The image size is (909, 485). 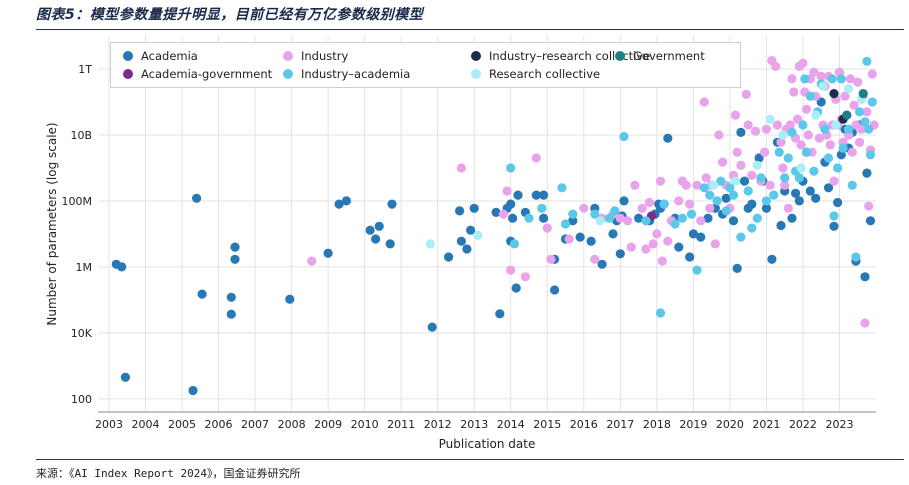 I want to click on x-tick-label: 2023, so click(x=839, y=424).